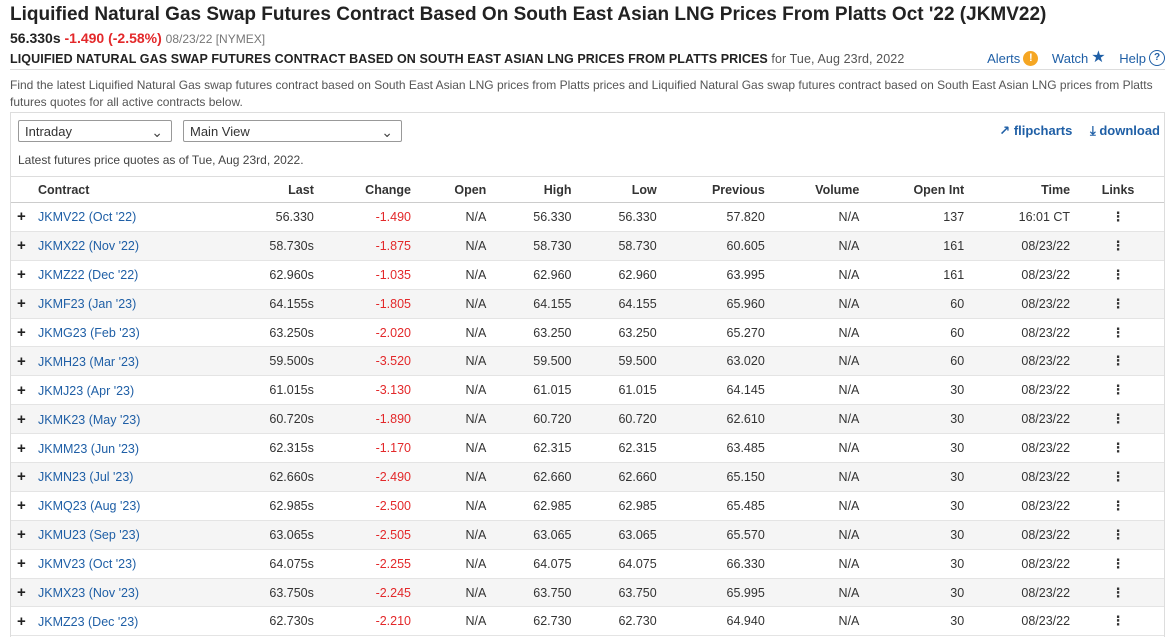 The height and width of the screenshot is (640, 1173). I want to click on header-low: Low, so click(622, 189).